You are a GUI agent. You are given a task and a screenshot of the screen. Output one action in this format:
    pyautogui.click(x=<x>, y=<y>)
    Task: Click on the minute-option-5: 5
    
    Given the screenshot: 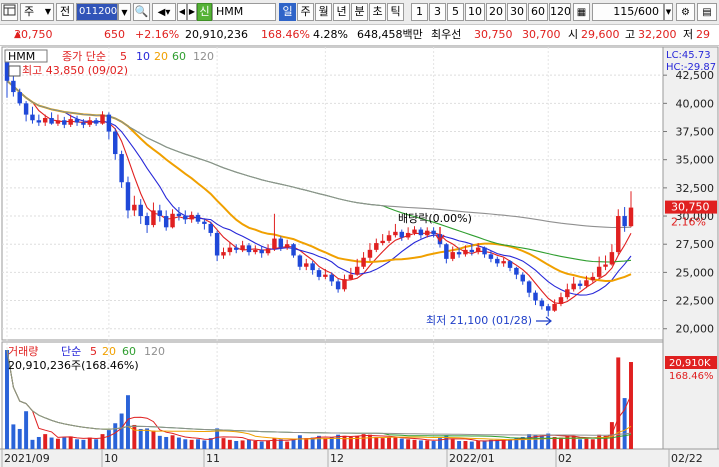 What is the action you would take?
    pyautogui.click(x=455, y=12)
    